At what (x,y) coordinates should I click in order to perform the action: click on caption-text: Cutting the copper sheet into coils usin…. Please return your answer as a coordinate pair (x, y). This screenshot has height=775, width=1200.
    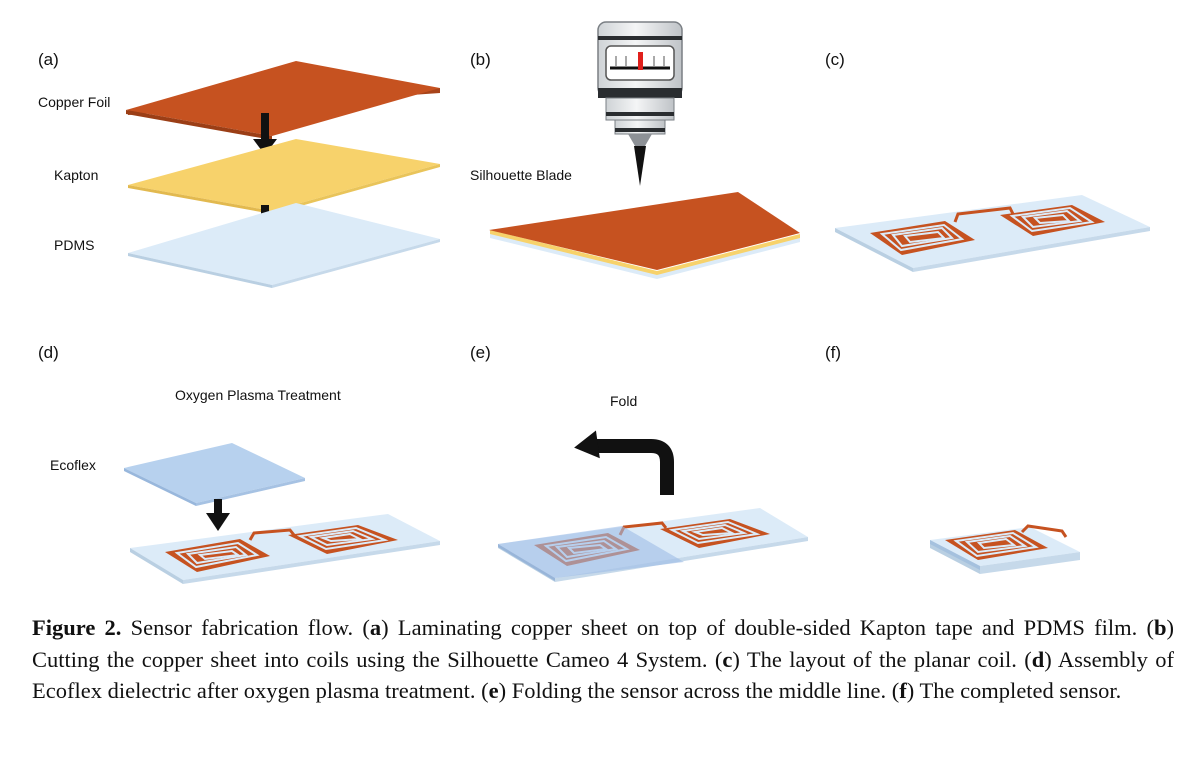
    Looking at the image, I should click on (370, 659).